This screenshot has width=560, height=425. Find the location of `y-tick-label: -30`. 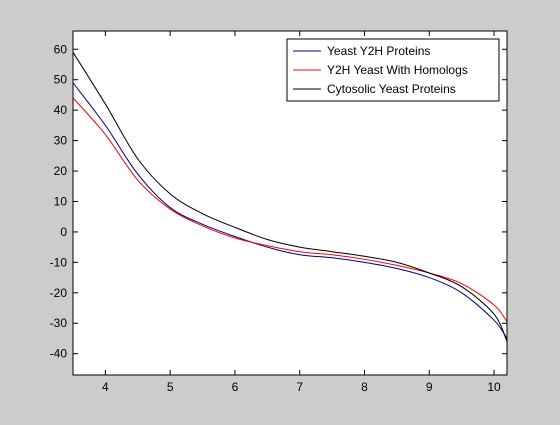

y-tick-label: -30 is located at coordinates (59, 323).